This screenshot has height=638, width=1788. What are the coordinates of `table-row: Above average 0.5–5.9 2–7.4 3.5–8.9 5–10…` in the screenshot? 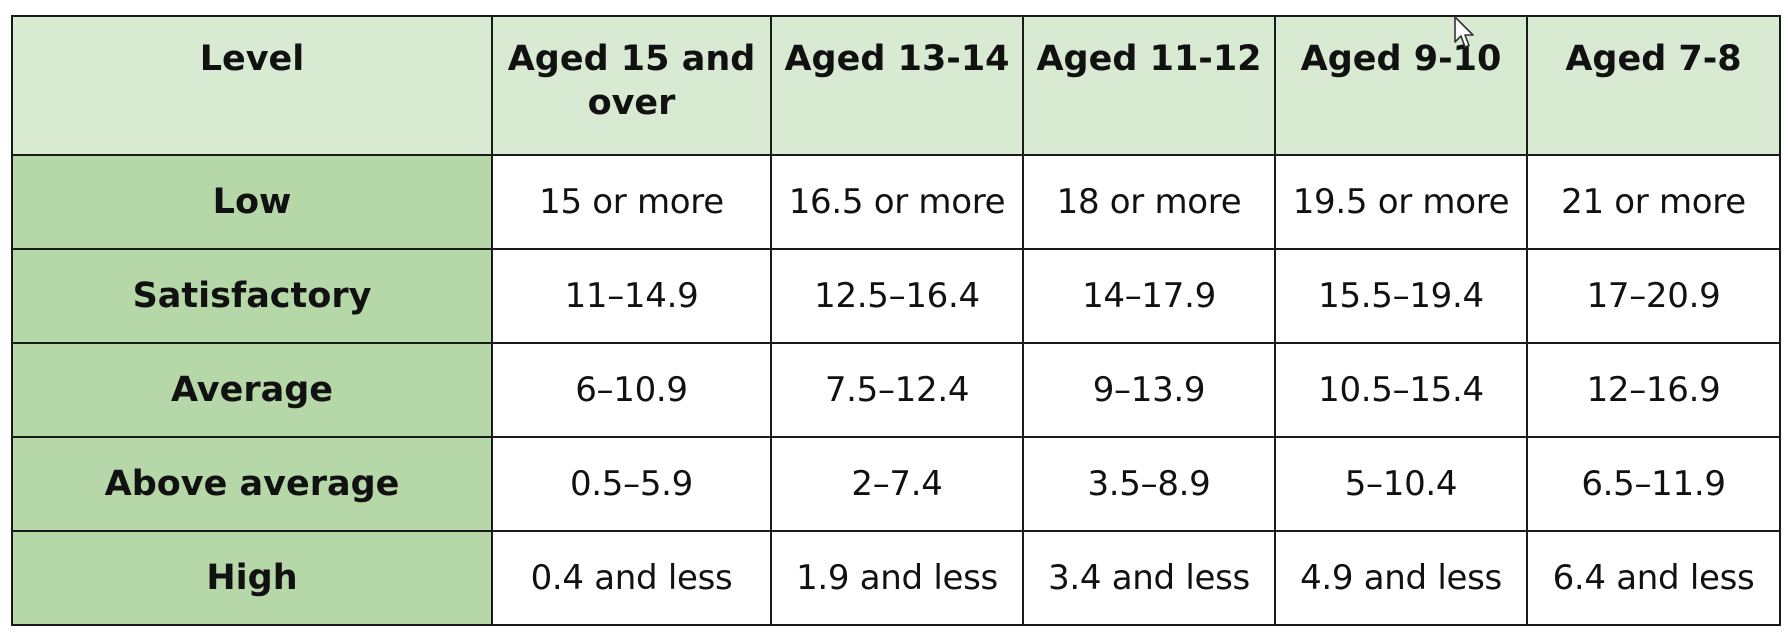 It's located at (896, 484).